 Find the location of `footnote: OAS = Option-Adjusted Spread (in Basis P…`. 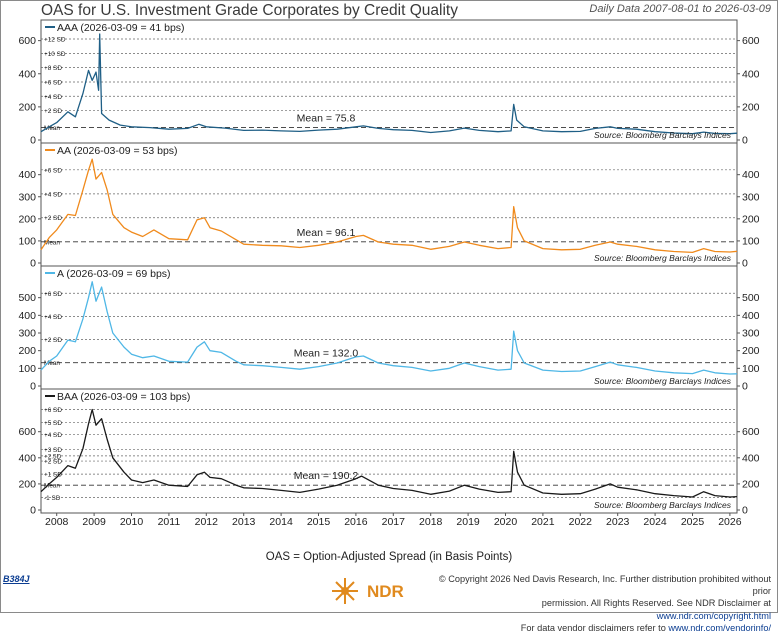

footnote: OAS = Option-Adjusted Spread (in Basis P… is located at coordinates (389, 557).